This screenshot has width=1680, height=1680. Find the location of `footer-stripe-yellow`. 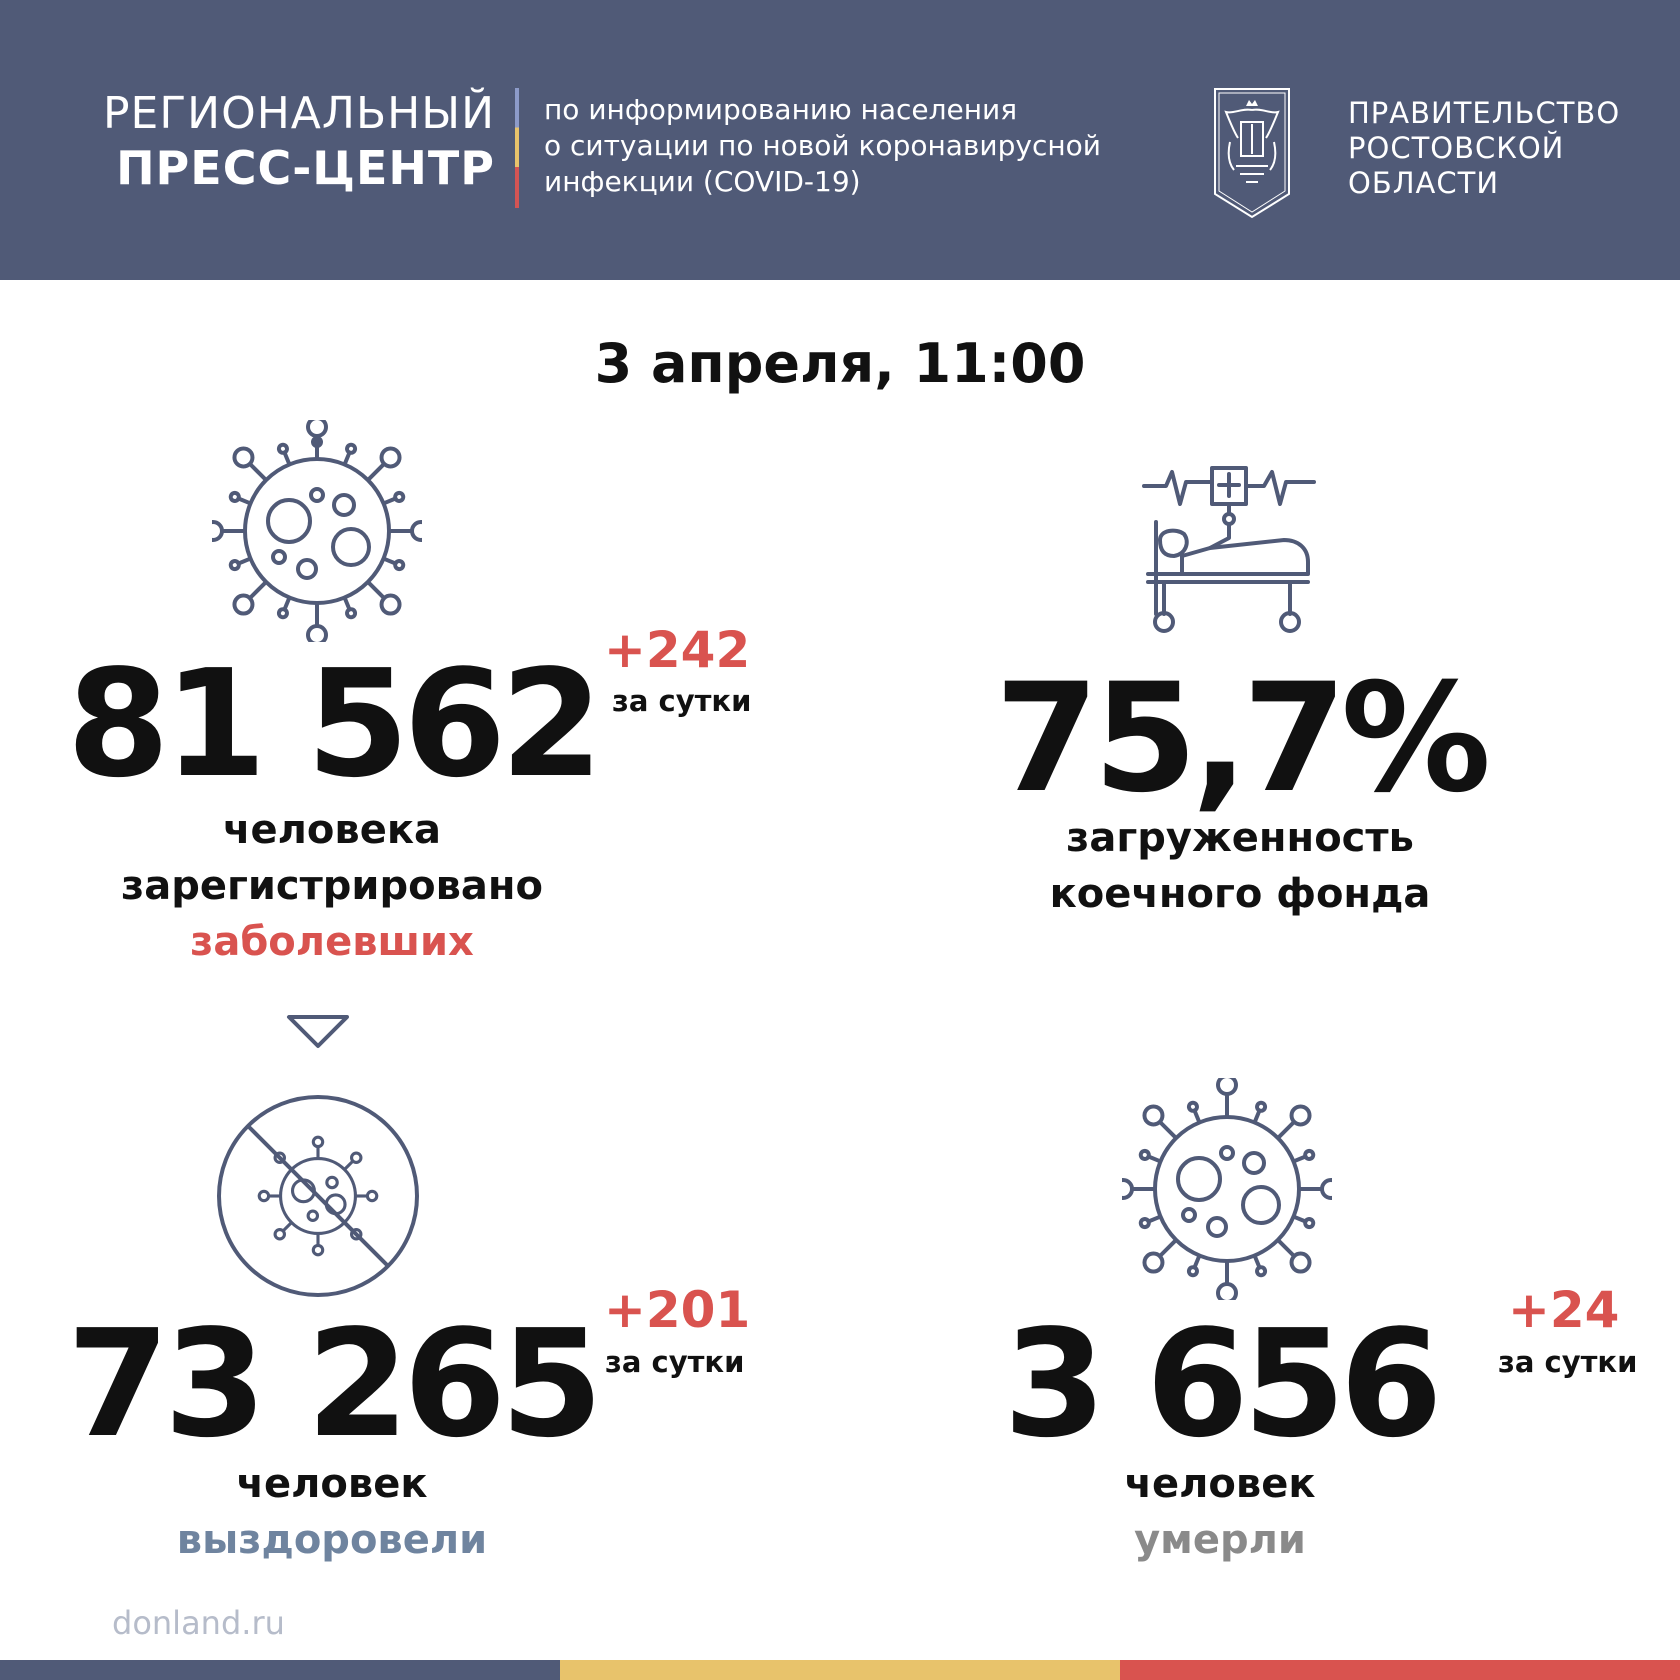

footer-stripe-yellow is located at coordinates (840, 1670).